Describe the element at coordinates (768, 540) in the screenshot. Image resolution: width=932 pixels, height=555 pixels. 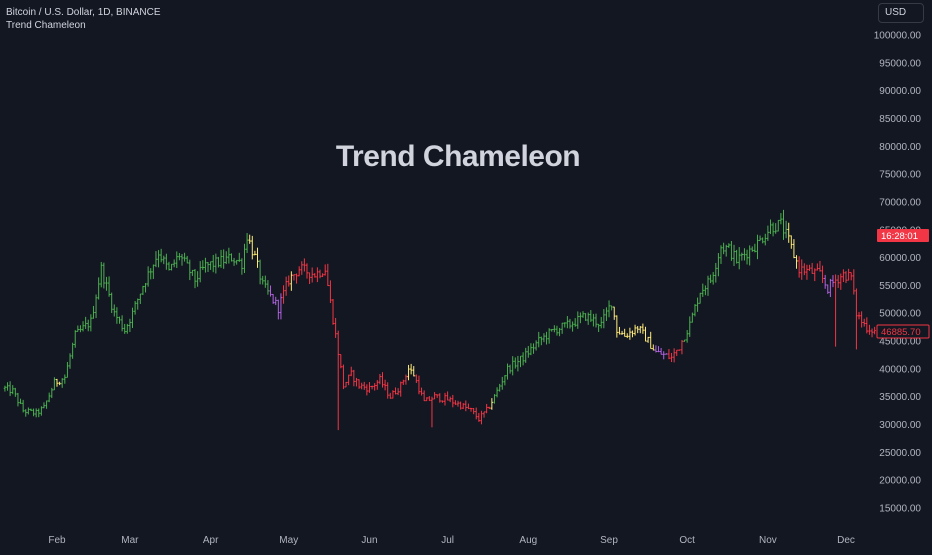
I see `x-tick-label: Nov` at that location.